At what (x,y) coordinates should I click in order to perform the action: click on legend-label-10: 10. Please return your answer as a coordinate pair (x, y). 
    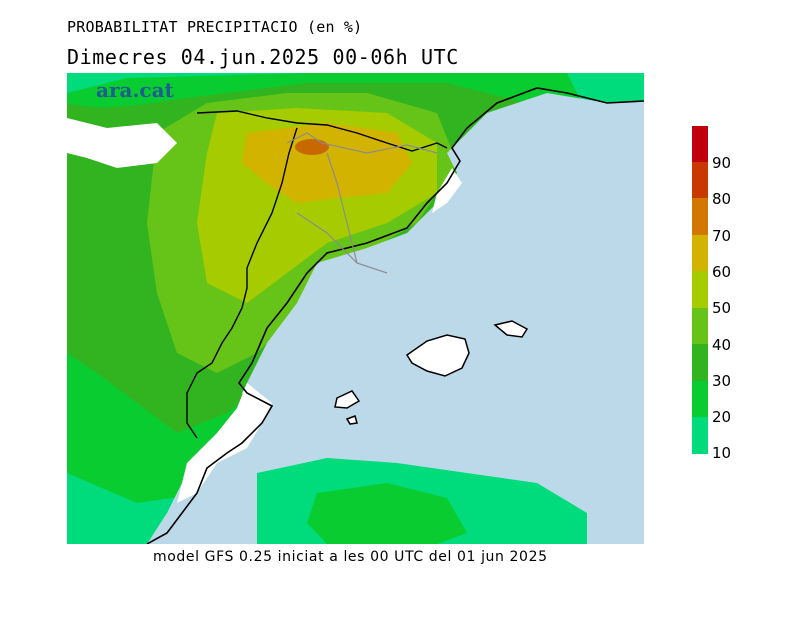
    Looking at the image, I should click on (722, 453).